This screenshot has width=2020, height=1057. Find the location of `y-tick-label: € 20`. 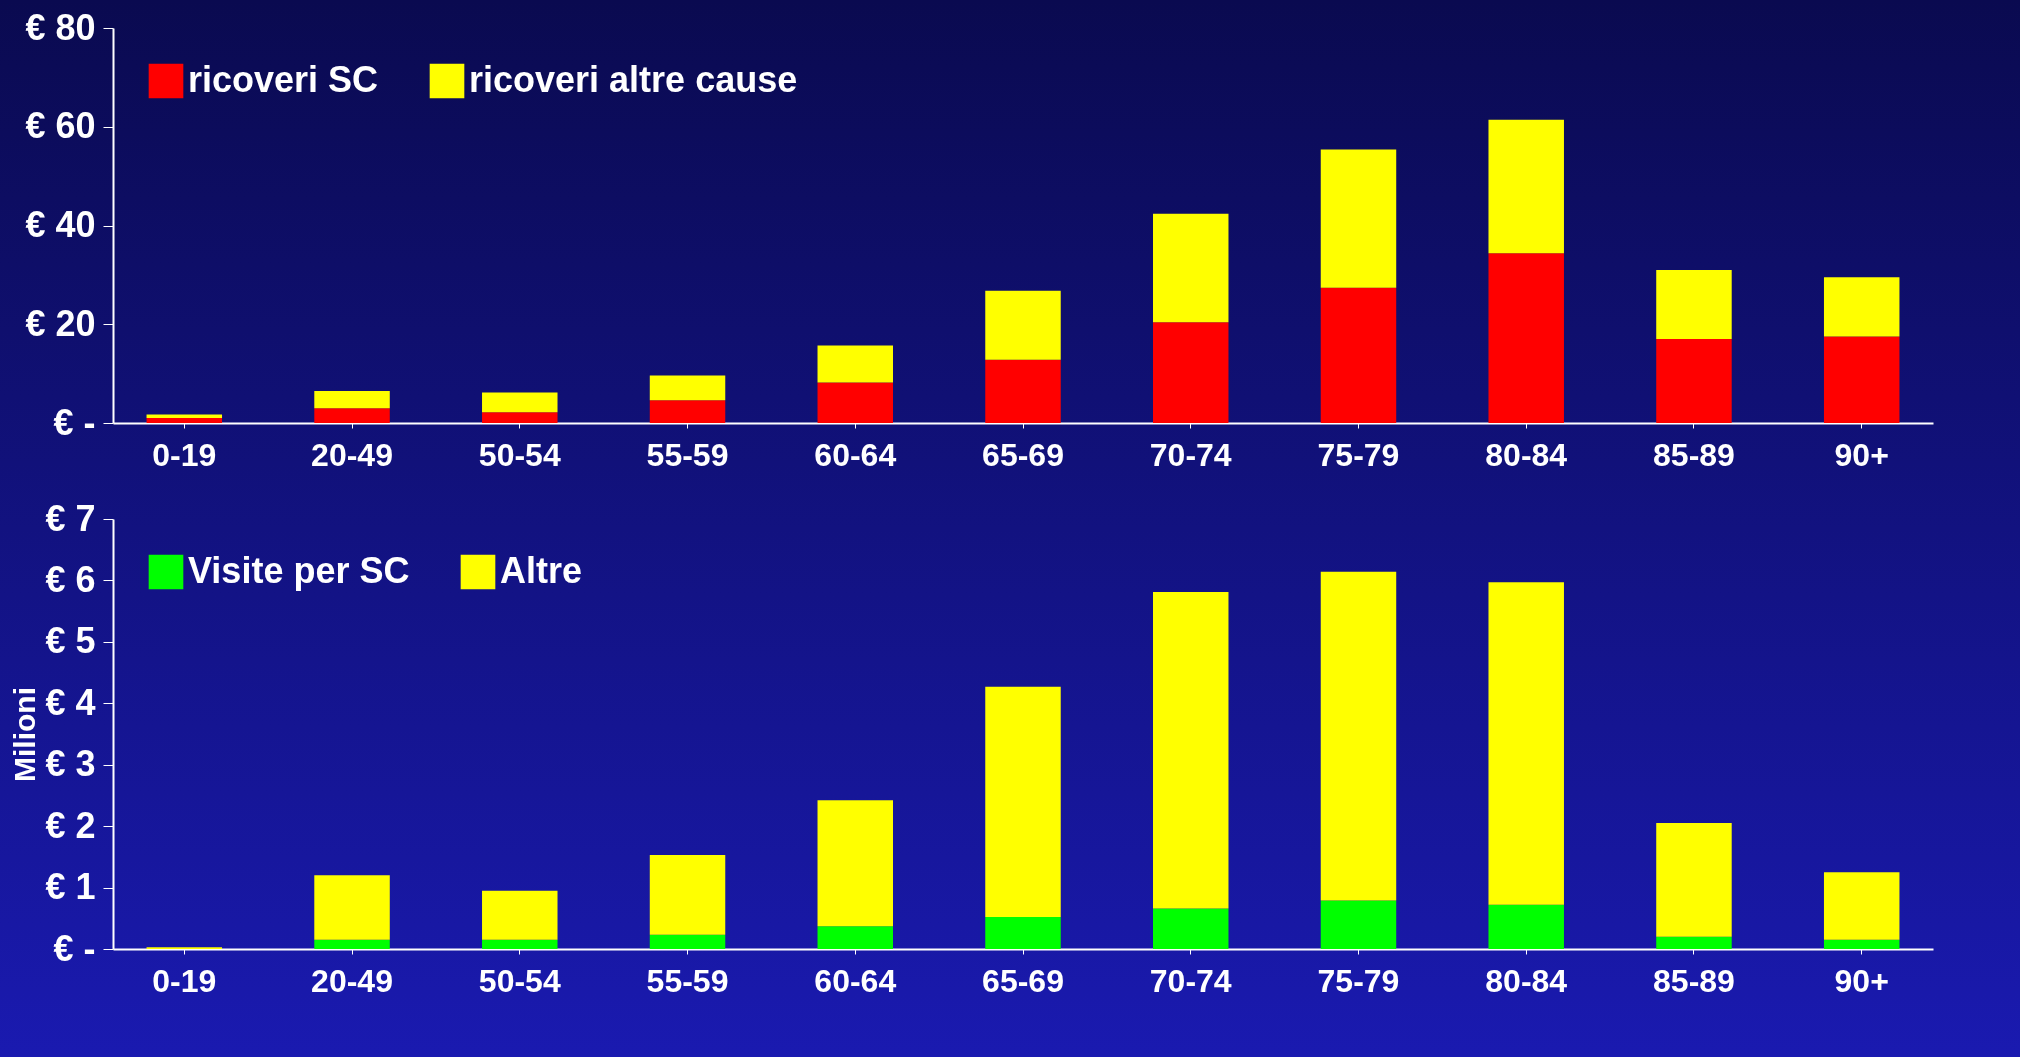

y-tick-label: € 20 is located at coordinates (60, 323).